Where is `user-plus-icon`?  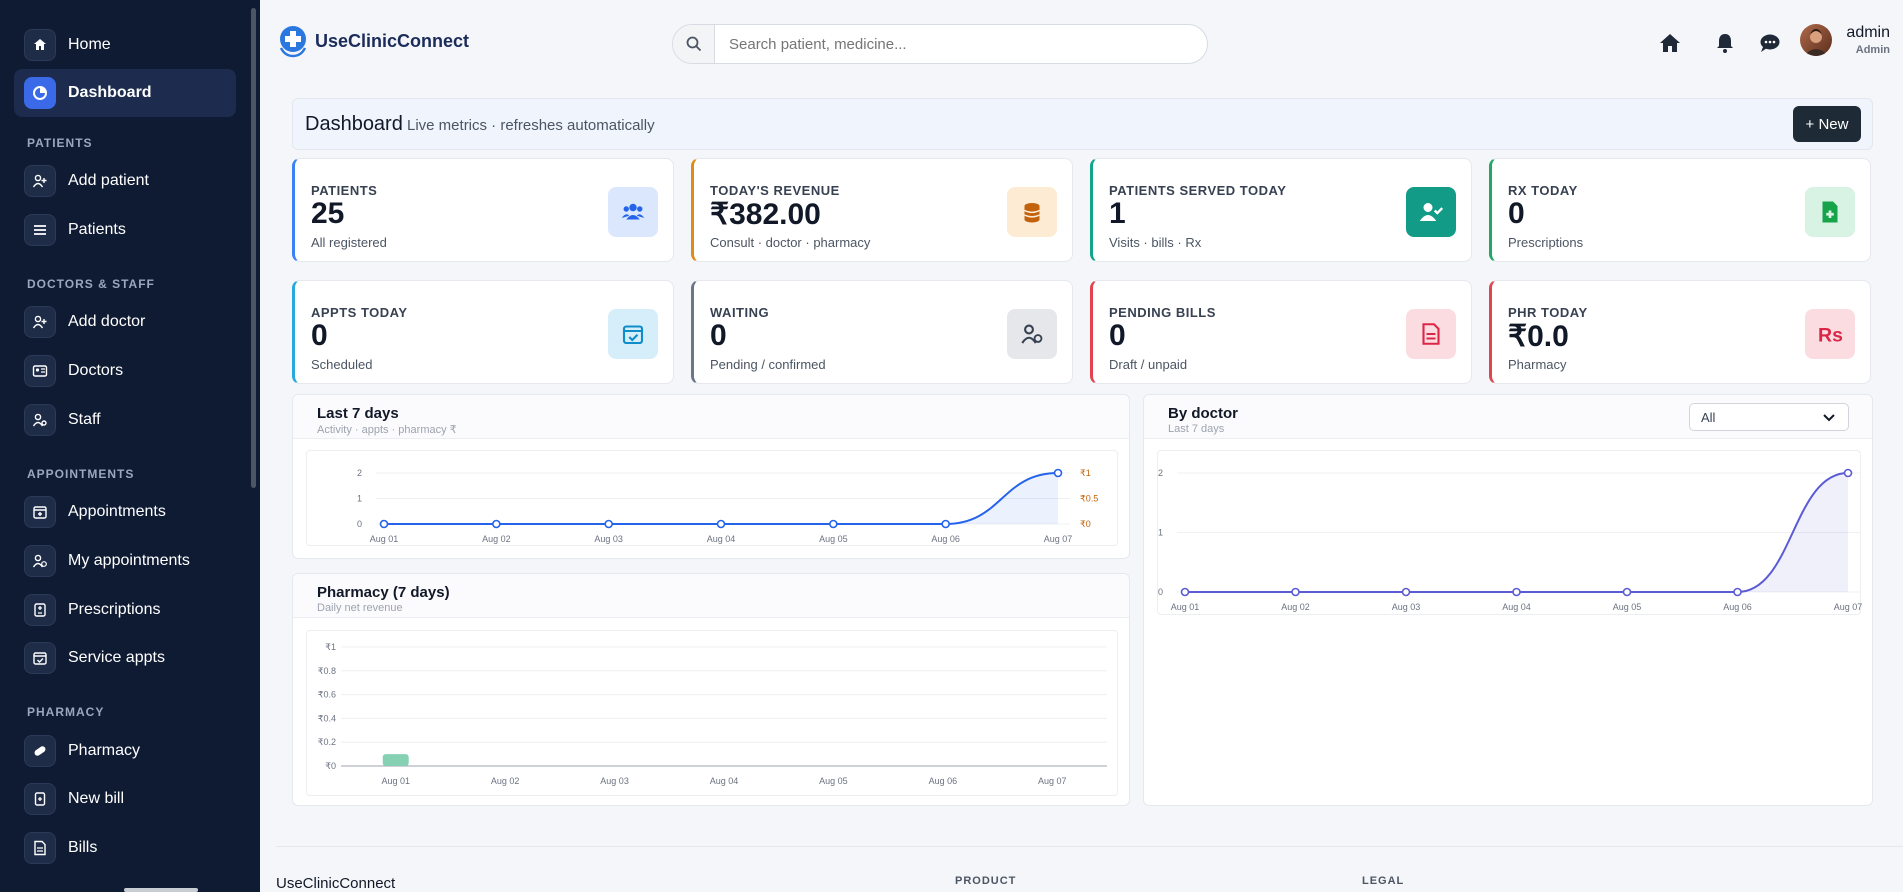
user-plus-icon is located at coordinates (39, 322).